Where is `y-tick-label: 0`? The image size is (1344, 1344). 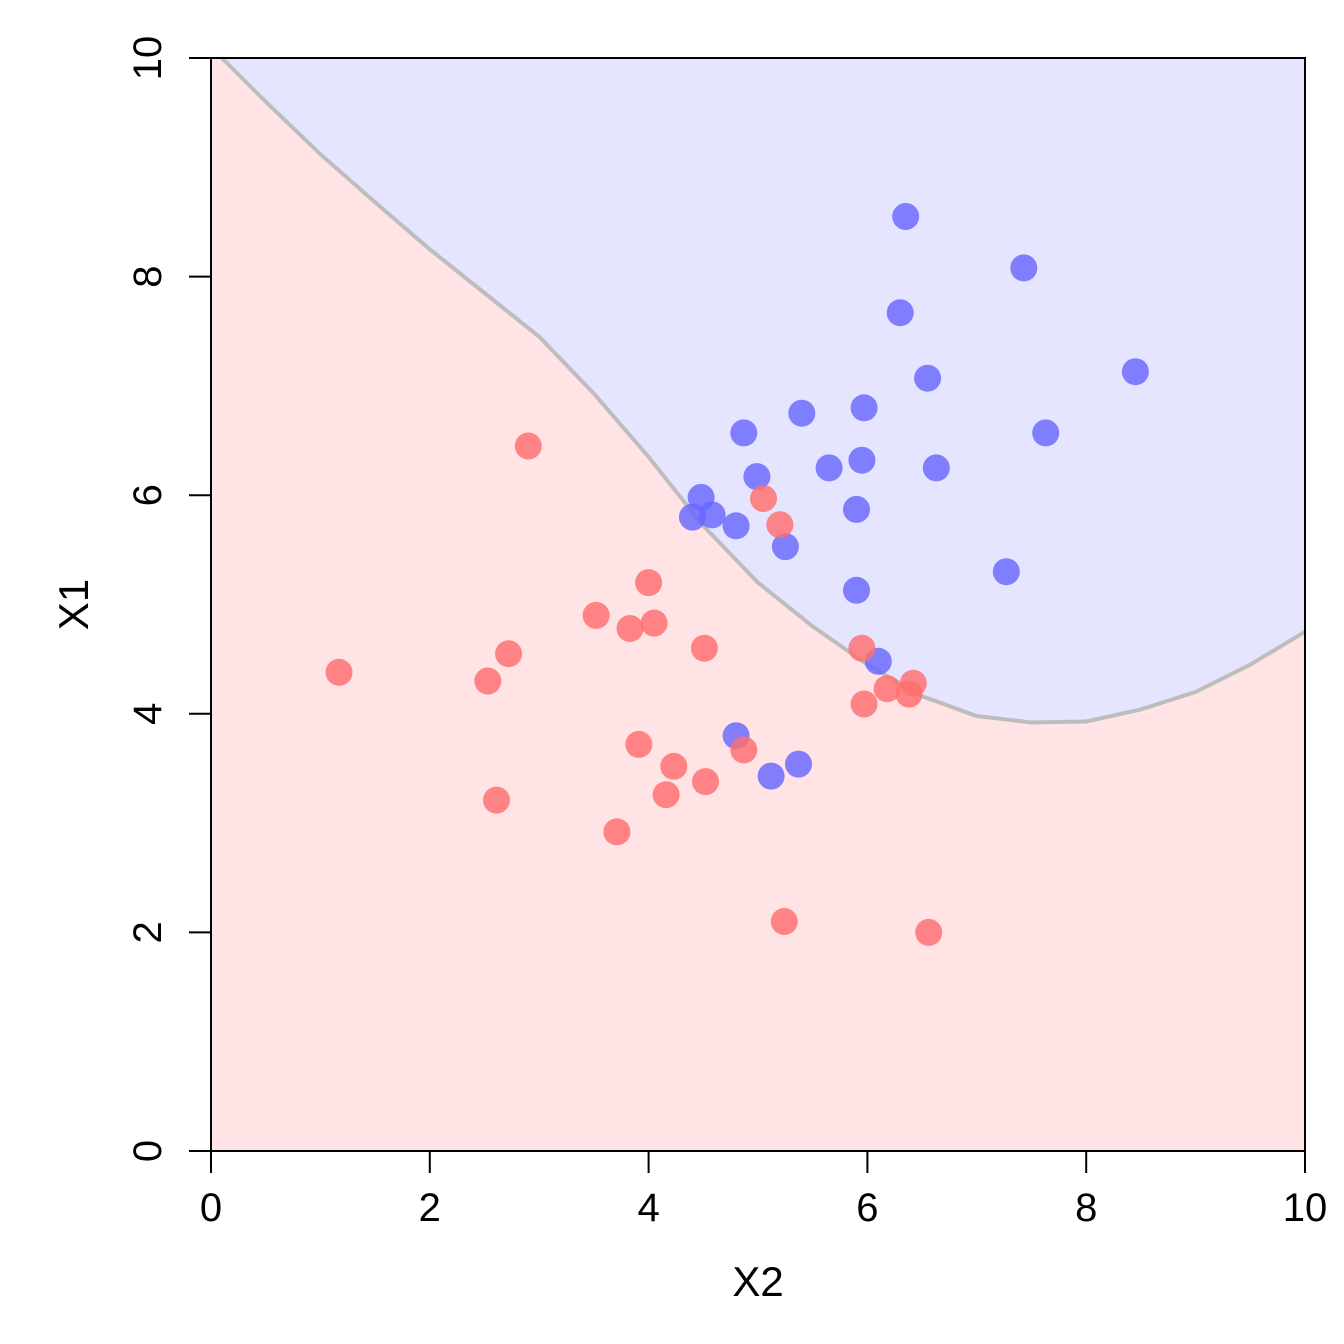
y-tick-label: 0 is located at coordinates (148, 1151).